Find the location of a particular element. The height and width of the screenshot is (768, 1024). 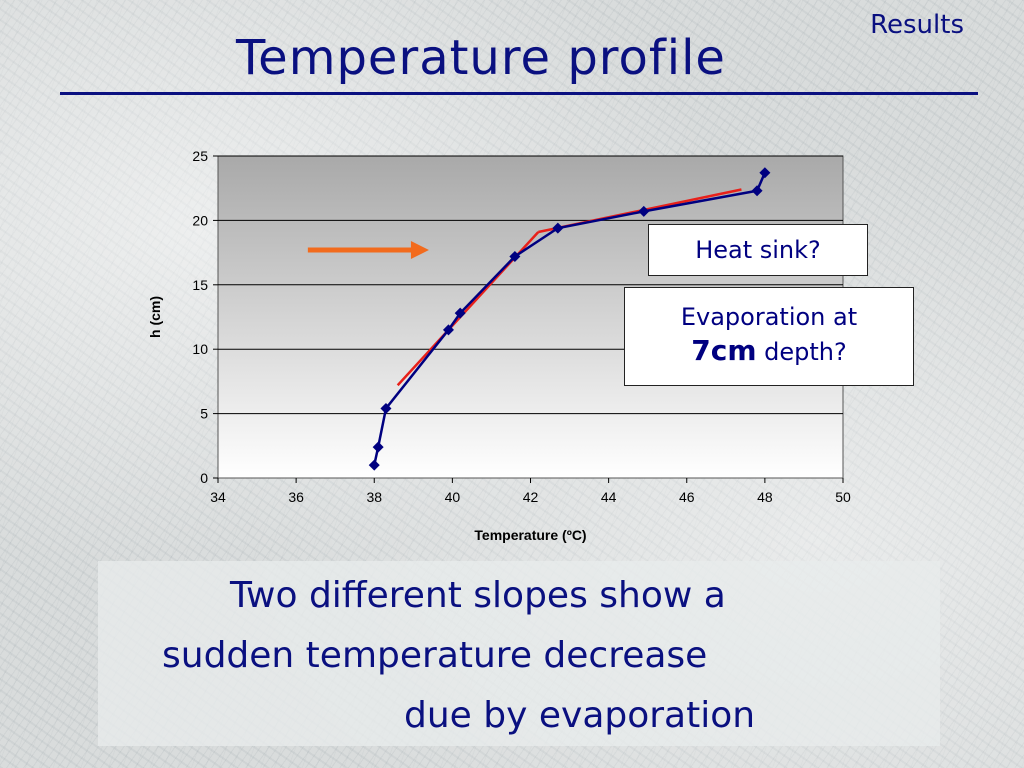

evaporation-callout: Evaporation at 7cm depth? is located at coordinates (769, 336).